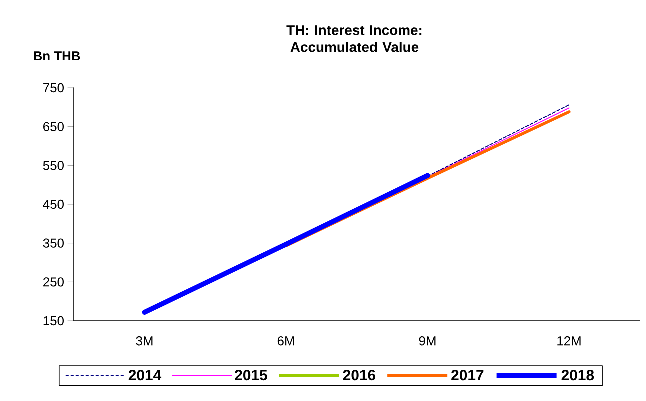  I want to click on legend-label: 2017, so click(468, 375).